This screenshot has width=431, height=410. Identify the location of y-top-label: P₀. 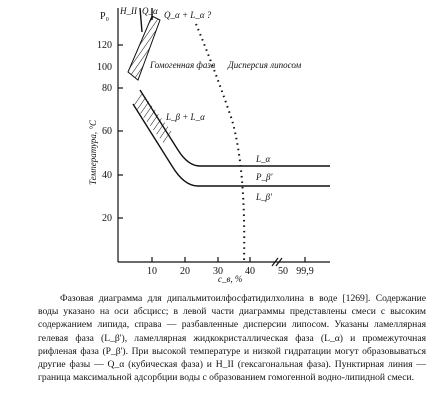
(105, 16).